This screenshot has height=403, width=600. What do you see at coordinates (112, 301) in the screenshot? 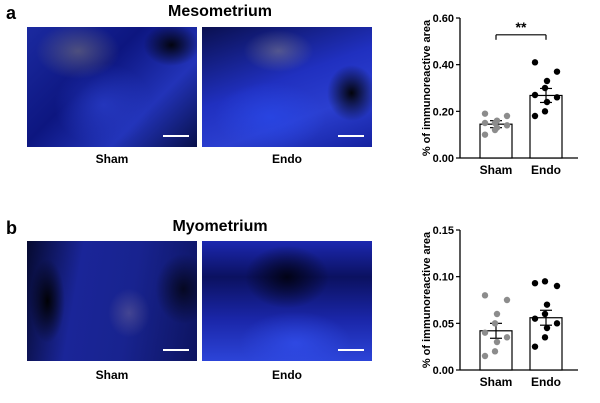
I see `micrograph-myometrium-sham` at bounding box center [112, 301].